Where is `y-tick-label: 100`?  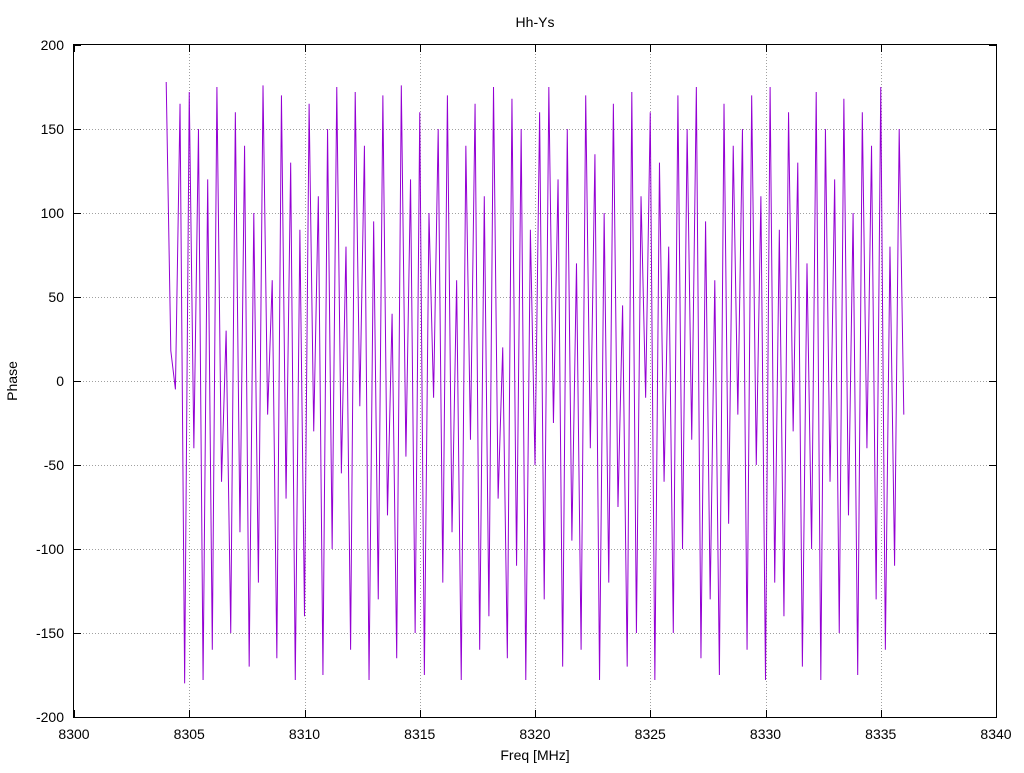
y-tick-label: 100 is located at coordinates (53, 213).